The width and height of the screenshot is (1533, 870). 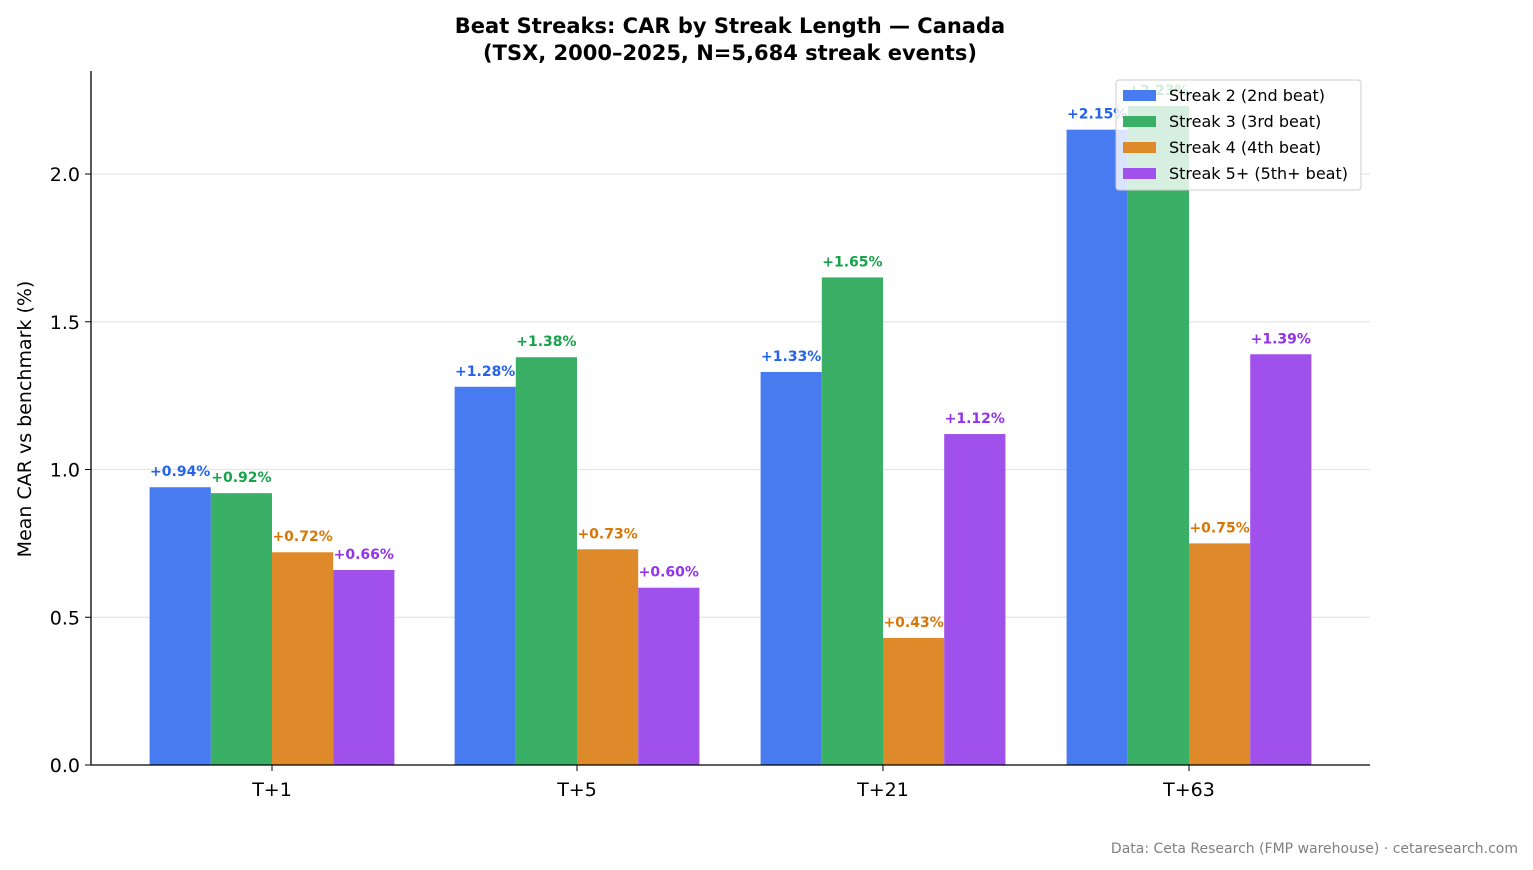 I want to click on legend-label: Streak 4 (4th beat), so click(x=1245, y=147).